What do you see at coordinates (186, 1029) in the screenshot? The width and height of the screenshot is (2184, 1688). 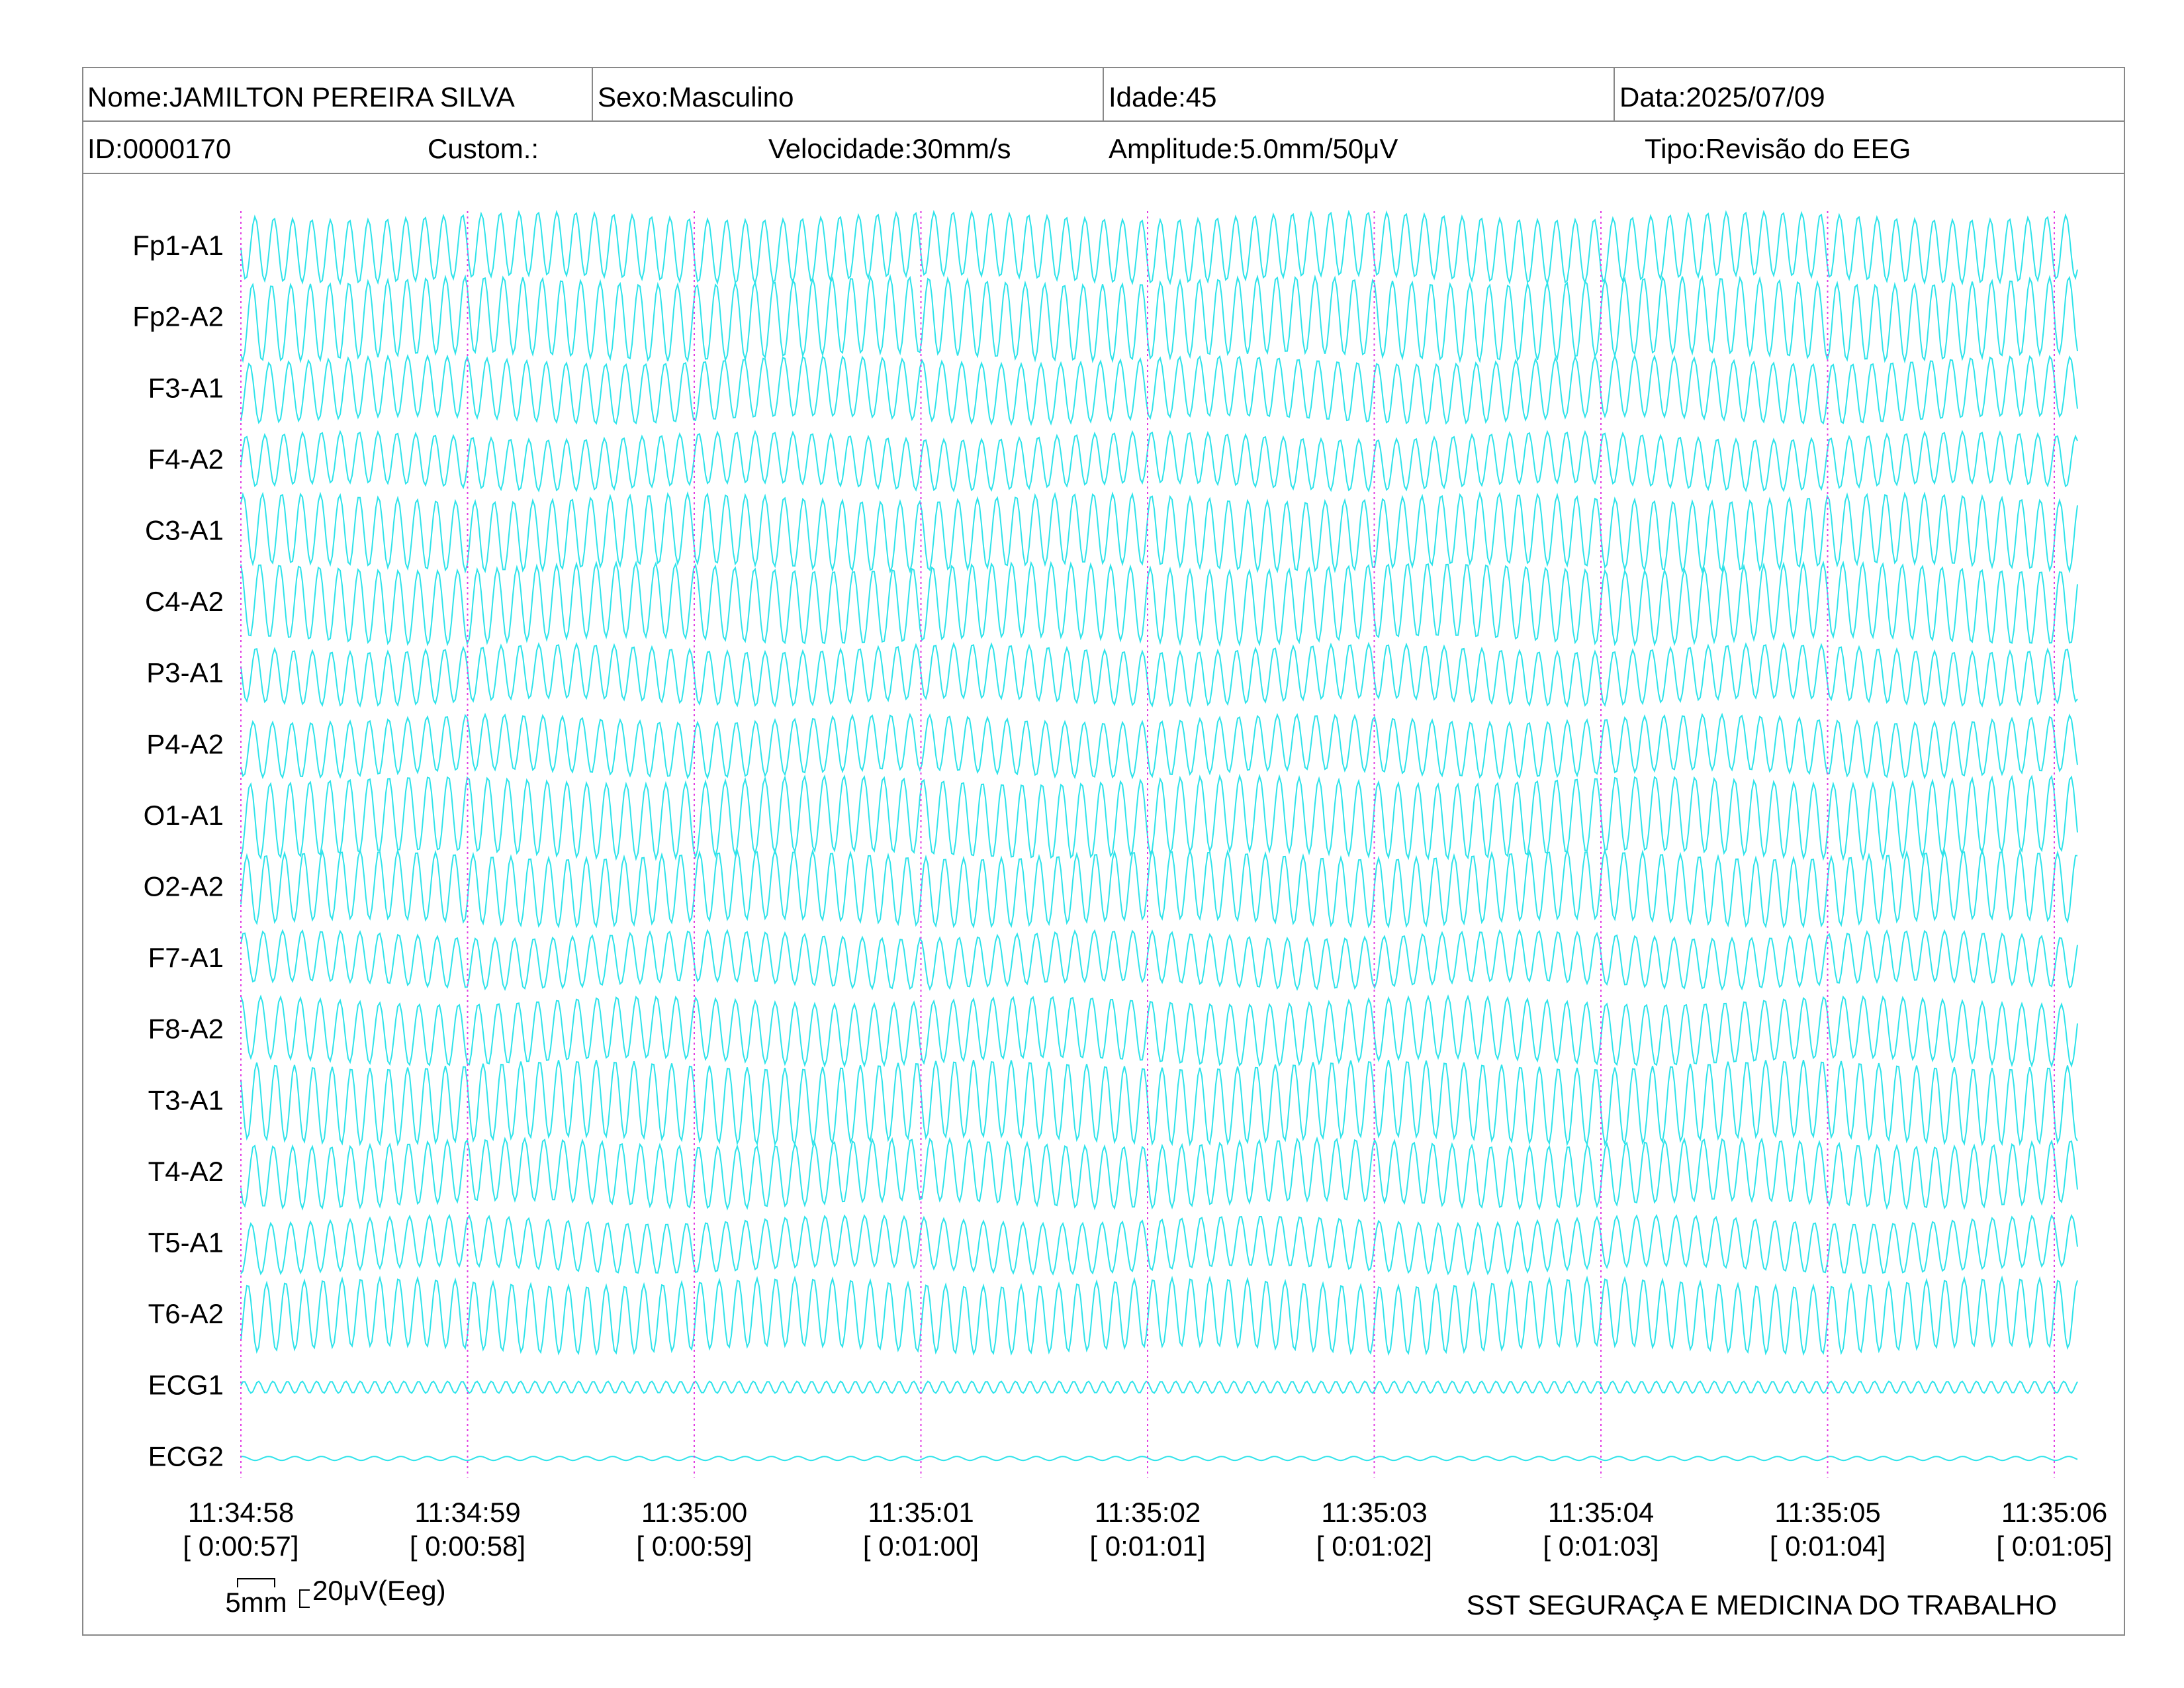 I see `channel-label: F8-A2` at bounding box center [186, 1029].